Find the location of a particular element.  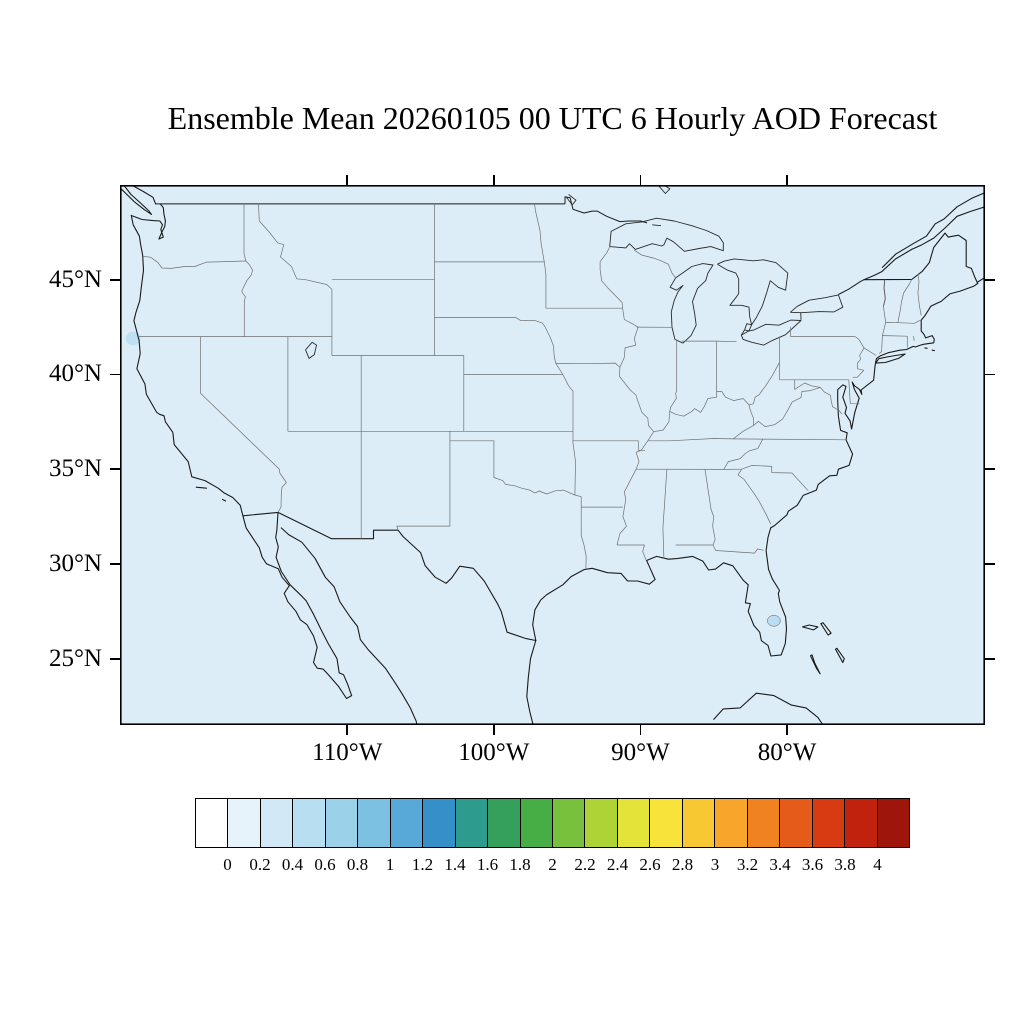

colorbar-tick-label: 2.2 is located at coordinates (585, 864).